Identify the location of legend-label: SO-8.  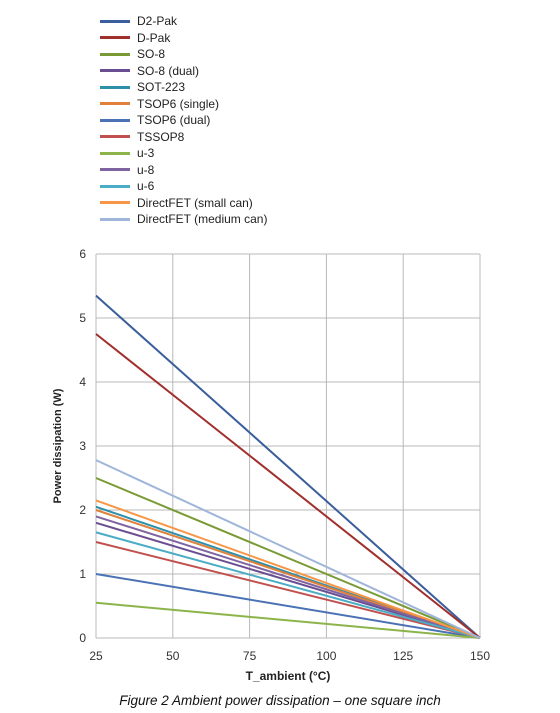
(151, 54).